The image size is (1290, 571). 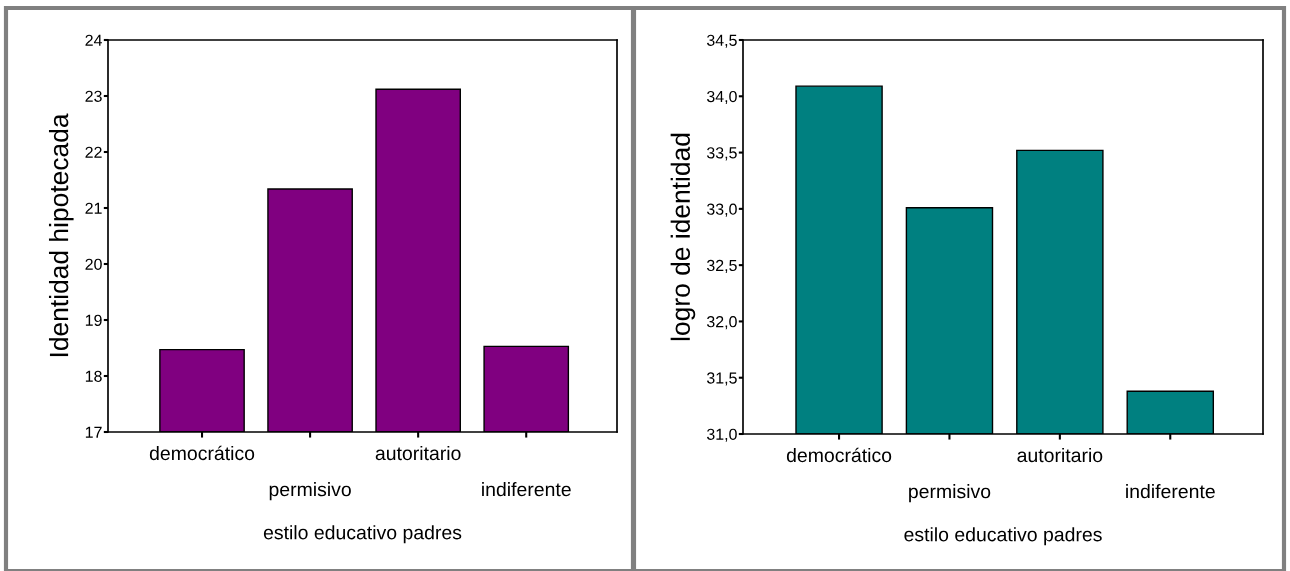 I want to click on y-tick-label: 34,5, so click(x=721, y=41).